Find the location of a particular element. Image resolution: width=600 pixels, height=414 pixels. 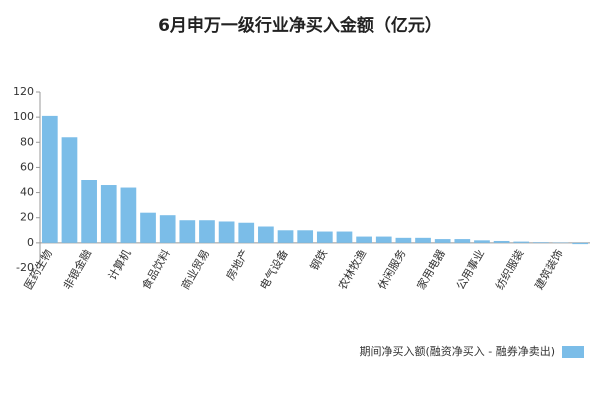

y-tick-label: 0 is located at coordinates (30, 242).